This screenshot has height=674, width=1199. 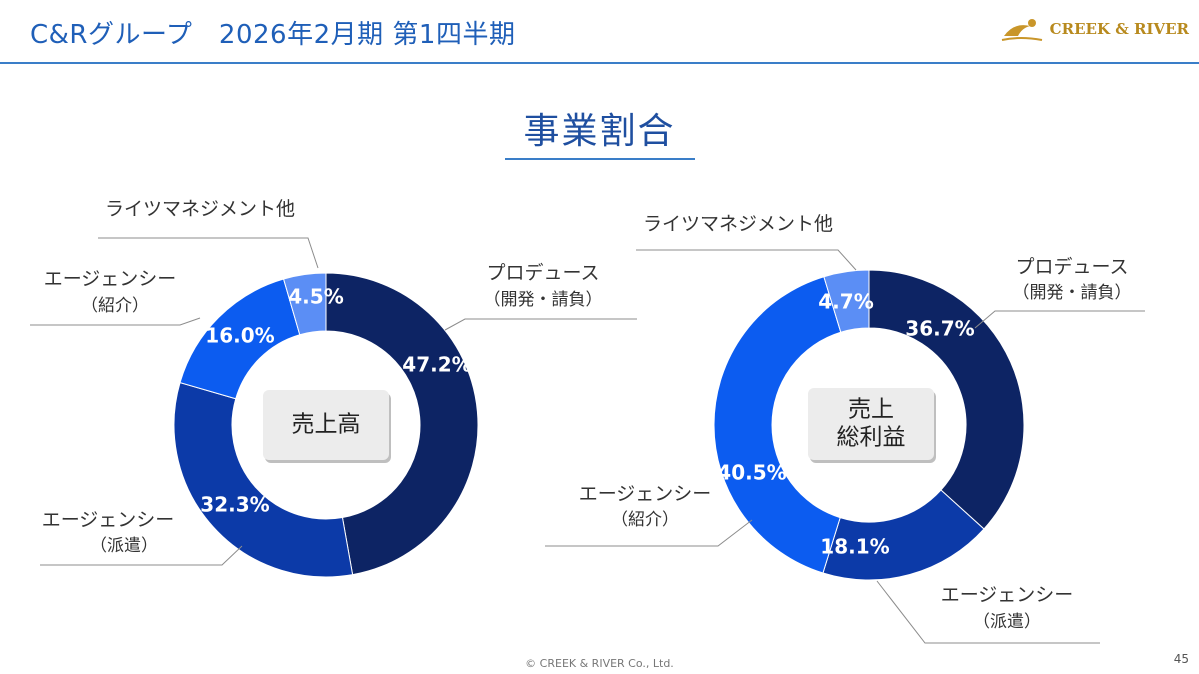 I want to click on logo-bird-icon, so click(x=1021, y=30).